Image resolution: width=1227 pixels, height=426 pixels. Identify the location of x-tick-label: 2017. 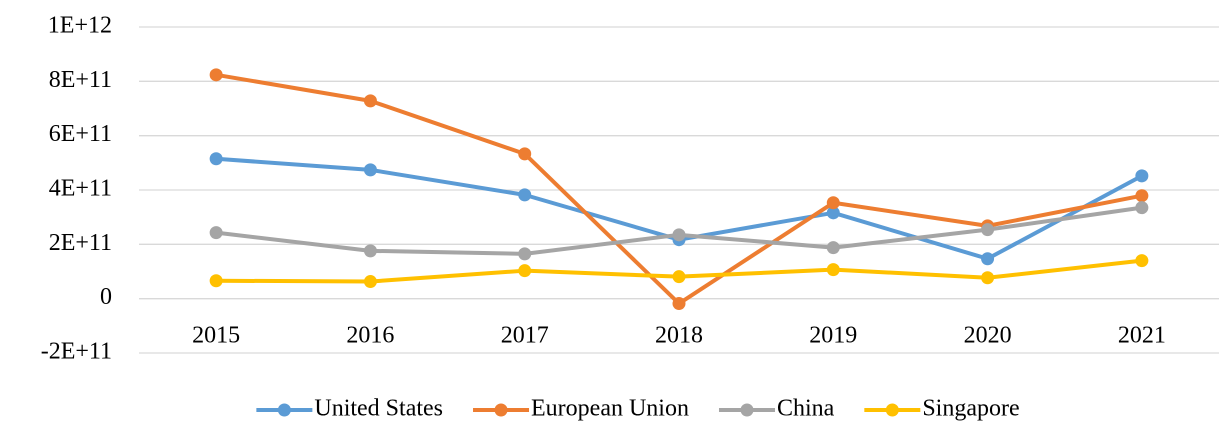
(525, 336).